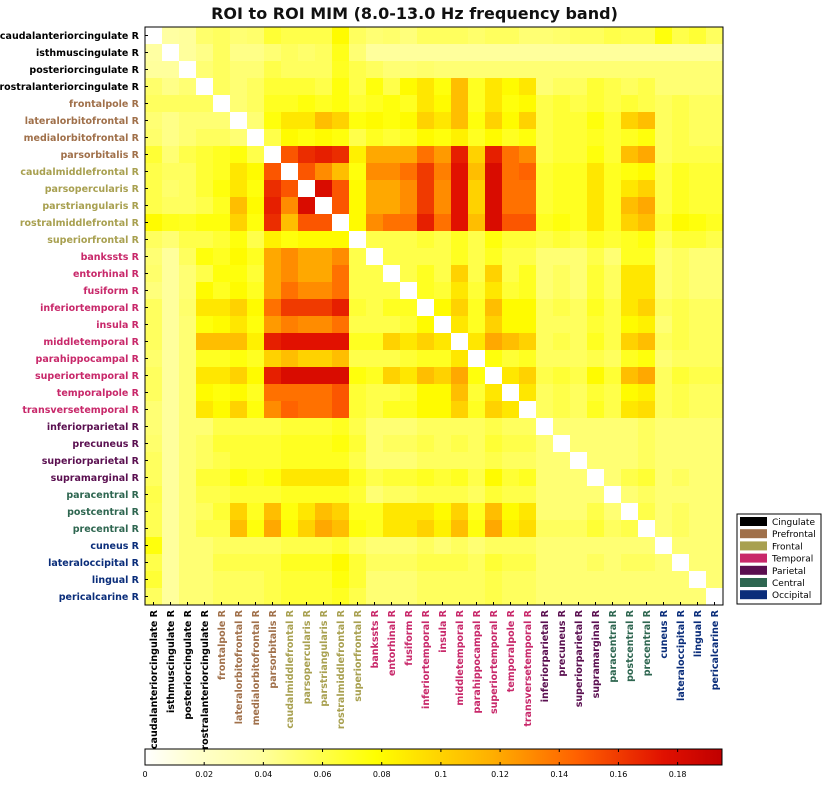 Image resolution: width=829 pixels, height=789 pixels. What do you see at coordinates (753, 521) in the screenshot?
I see `legend-swatch` at bounding box center [753, 521].